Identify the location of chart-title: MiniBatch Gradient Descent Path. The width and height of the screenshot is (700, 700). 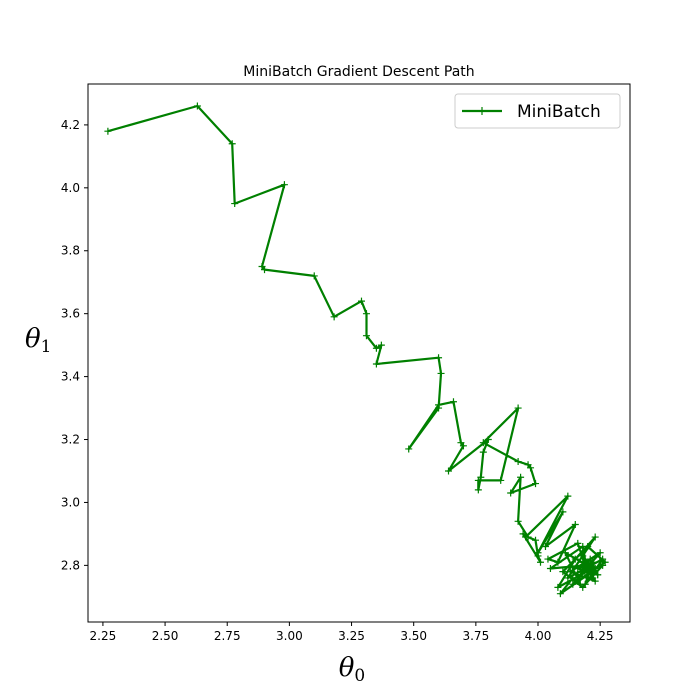
(358, 72).